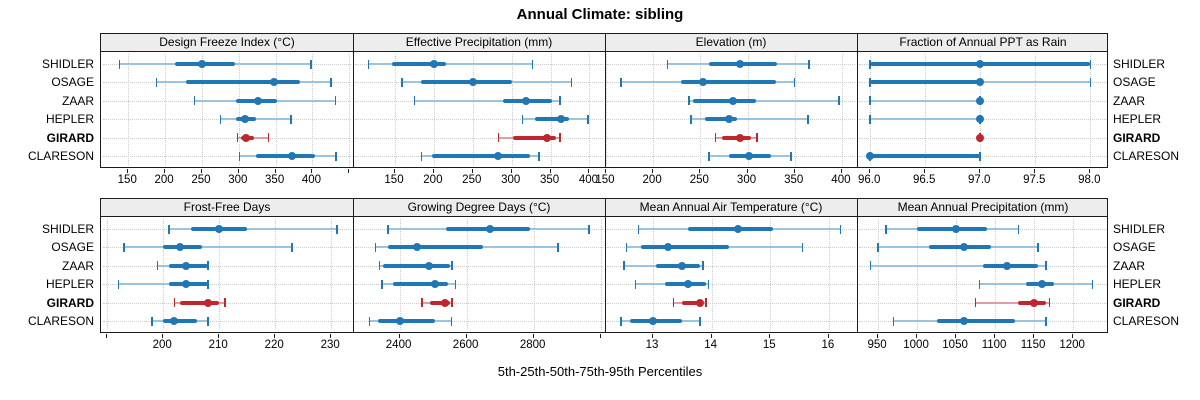 The height and width of the screenshot is (400, 1200). I want to click on x-tick-label: 2600, so click(465, 345).